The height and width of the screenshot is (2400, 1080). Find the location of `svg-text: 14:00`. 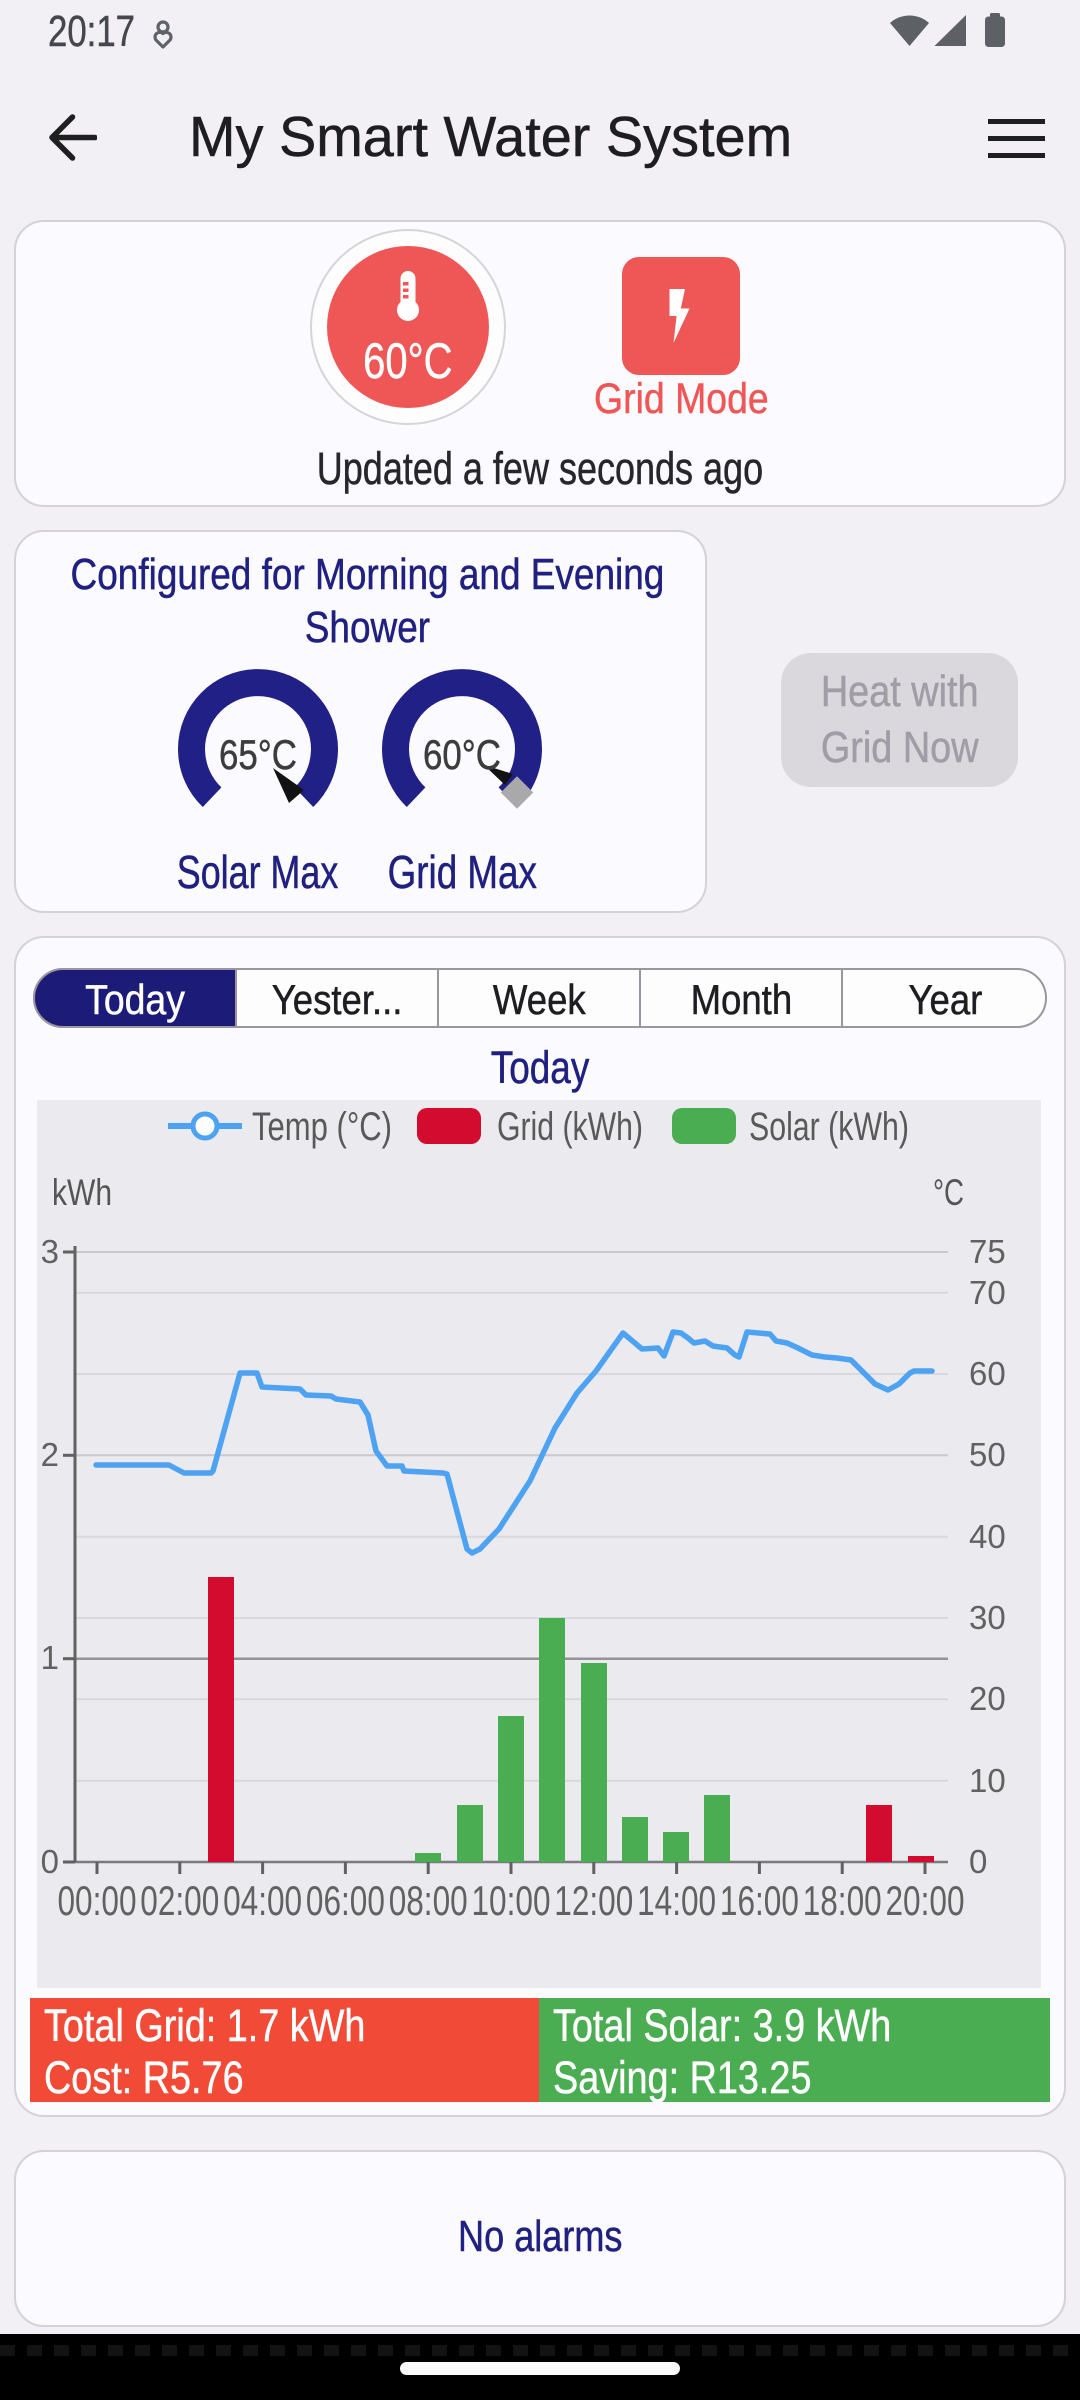

svg-text: 14:00 is located at coordinates (676, 1900).